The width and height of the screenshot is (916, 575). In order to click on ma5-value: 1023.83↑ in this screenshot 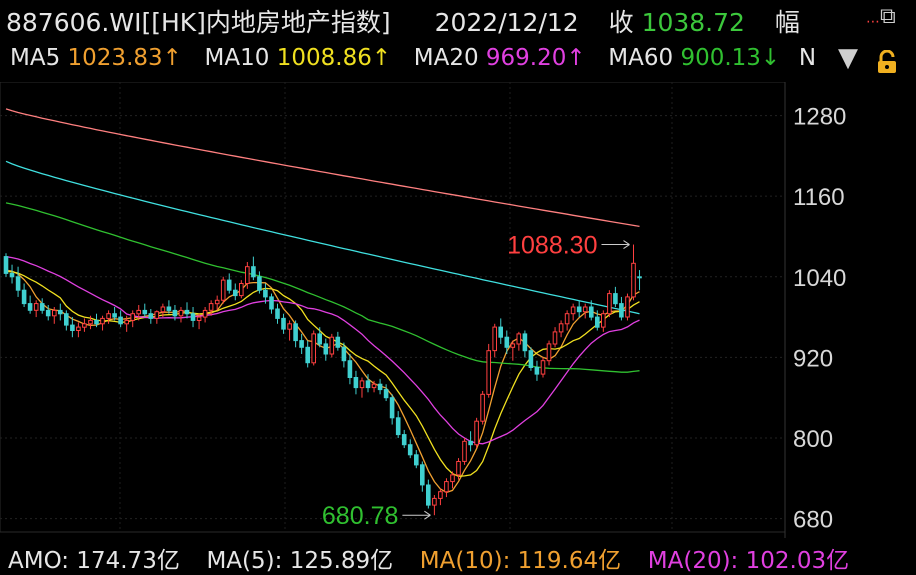, I will do `click(124, 58)`.